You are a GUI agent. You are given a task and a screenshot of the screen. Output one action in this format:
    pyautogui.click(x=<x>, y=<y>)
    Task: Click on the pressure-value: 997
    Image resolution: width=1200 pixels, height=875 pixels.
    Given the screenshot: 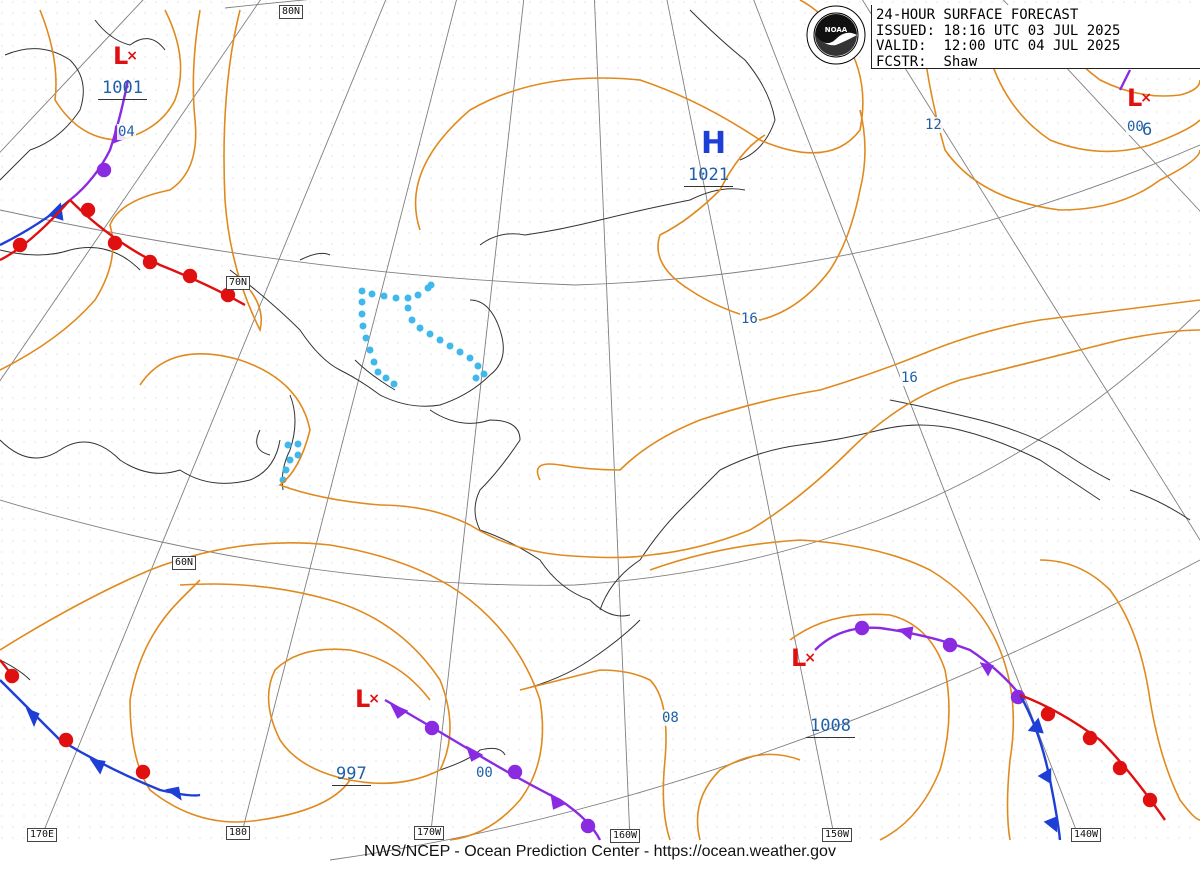 What is the action you would take?
    pyautogui.click(x=351, y=775)
    